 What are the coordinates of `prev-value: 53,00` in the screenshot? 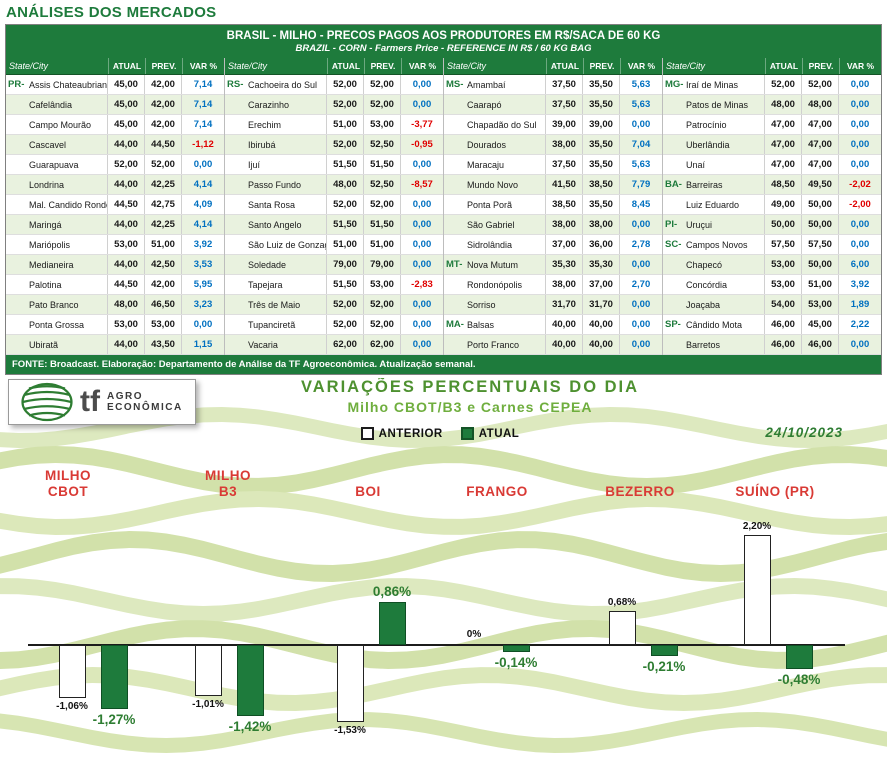 It's located at (382, 285).